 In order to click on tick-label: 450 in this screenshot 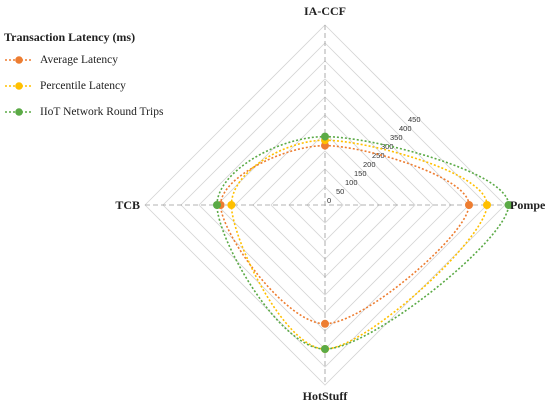, I will do `click(414, 119)`.